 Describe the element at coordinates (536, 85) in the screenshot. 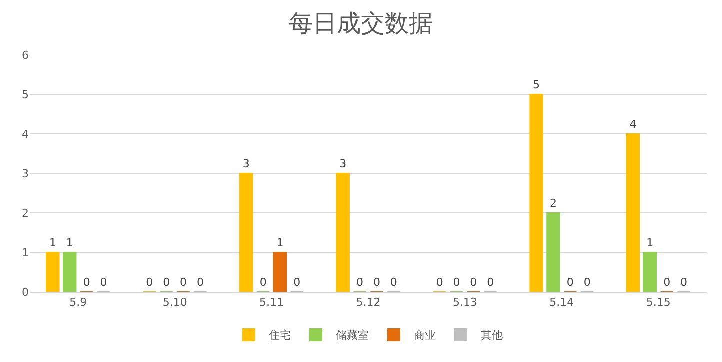

I see `data-label: 5` at that location.